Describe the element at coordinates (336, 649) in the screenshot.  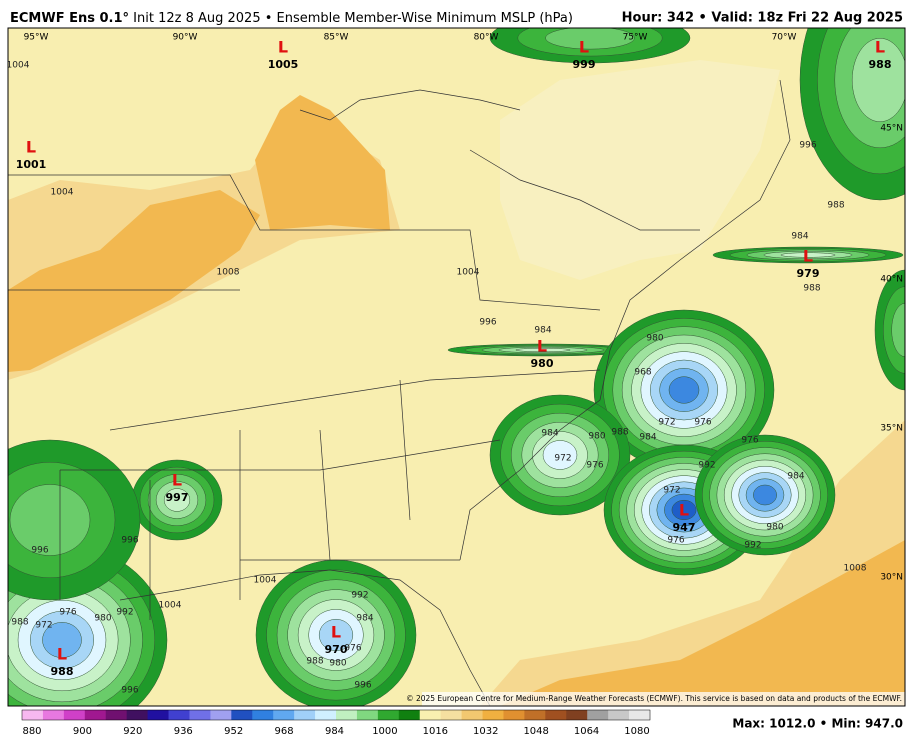
I see `low-pressure: 970` at that location.